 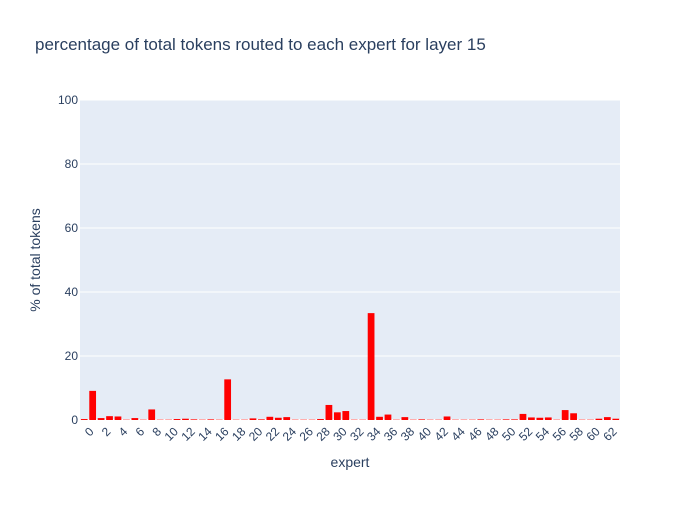 I want to click on y-tick-label: 0, so click(x=74, y=420).